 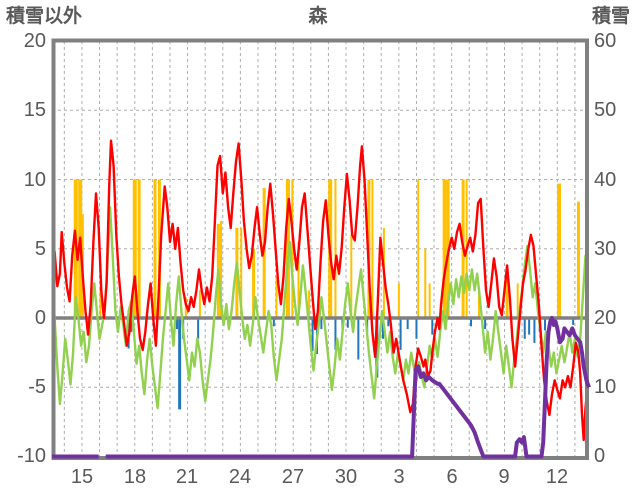 What do you see at coordinates (40, 318) in the screenshot?
I see `left-tick-0: 0` at bounding box center [40, 318].